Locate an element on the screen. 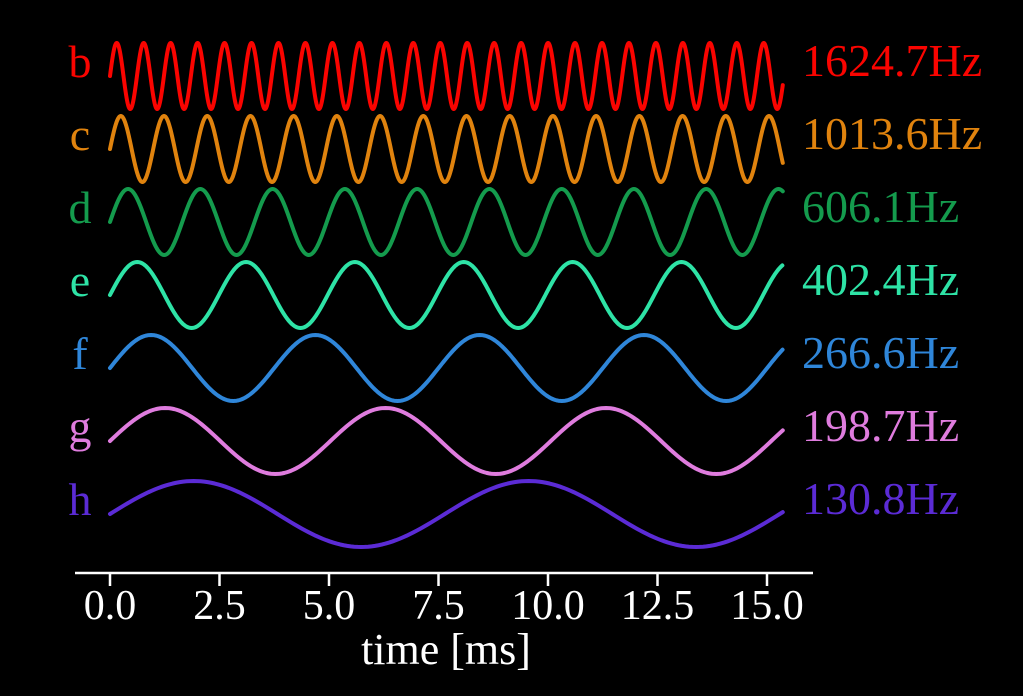 The height and width of the screenshot is (696, 1023). series-letter-label-b: b is located at coordinates (80, 61).